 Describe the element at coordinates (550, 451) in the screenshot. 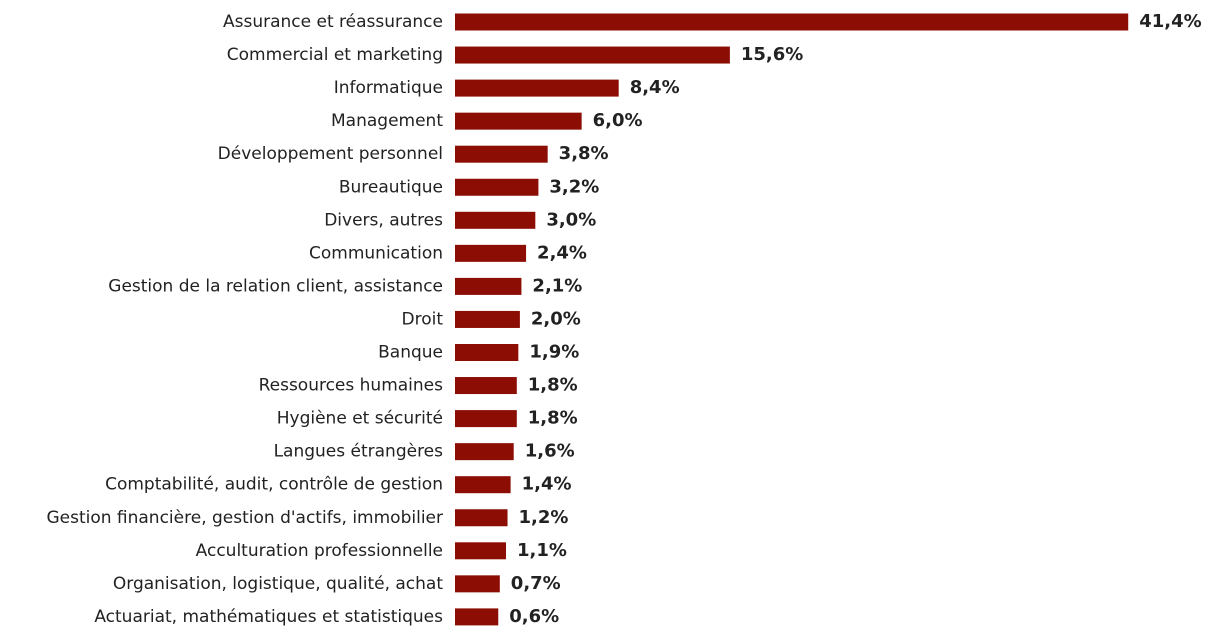

I see `value-label: 1,6%` at that location.